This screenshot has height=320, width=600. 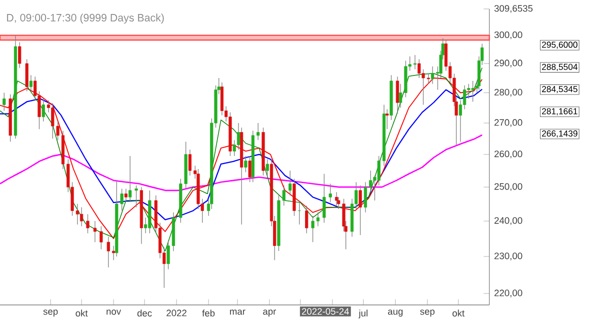 What do you see at coordinates (176, 313) in the screenshot?
I see `x-tick-label: 2022` at bounding box center [176, 313].